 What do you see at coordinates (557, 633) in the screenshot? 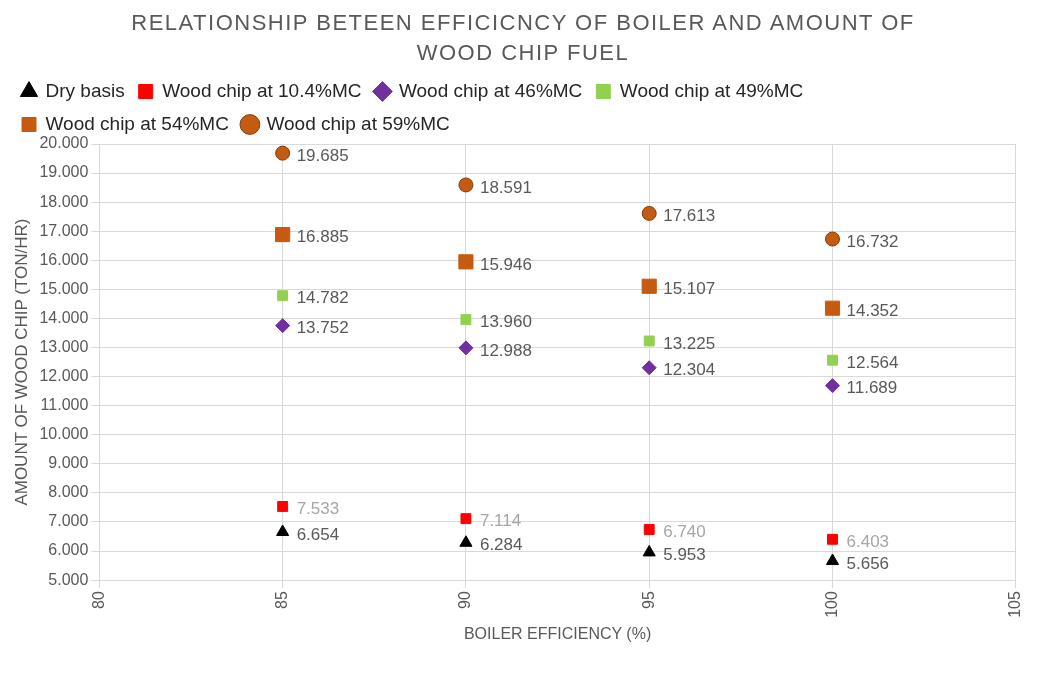
I see `x-axis-title: BOILER EFFICIENCY (%)` at bounding box center [557, 633].